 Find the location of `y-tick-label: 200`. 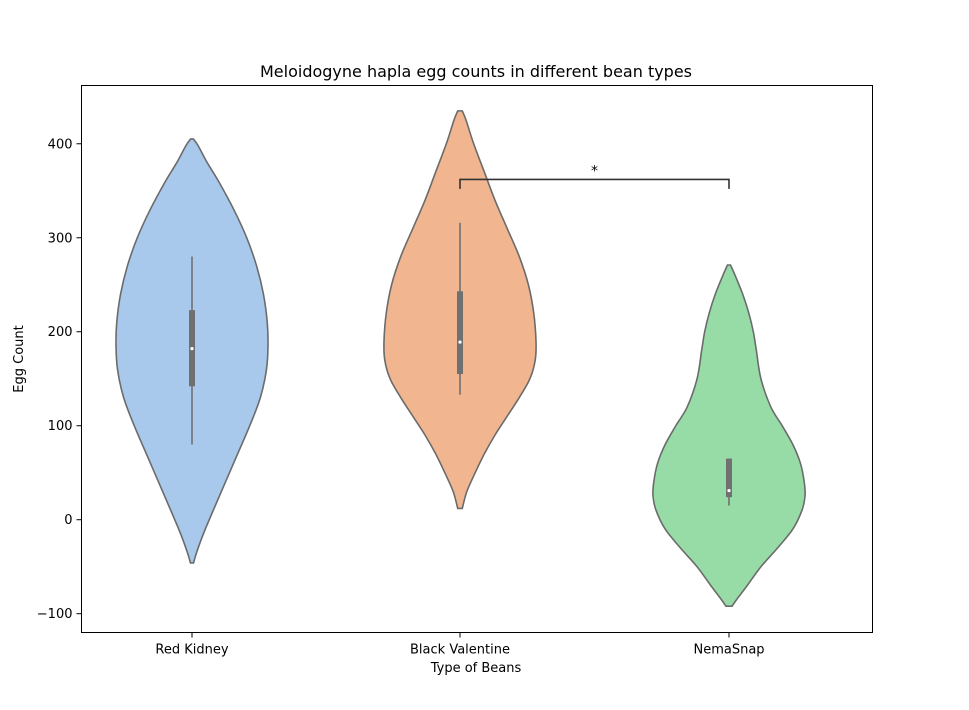

y-tick-label: 200 is located at coordinates (60, 332).